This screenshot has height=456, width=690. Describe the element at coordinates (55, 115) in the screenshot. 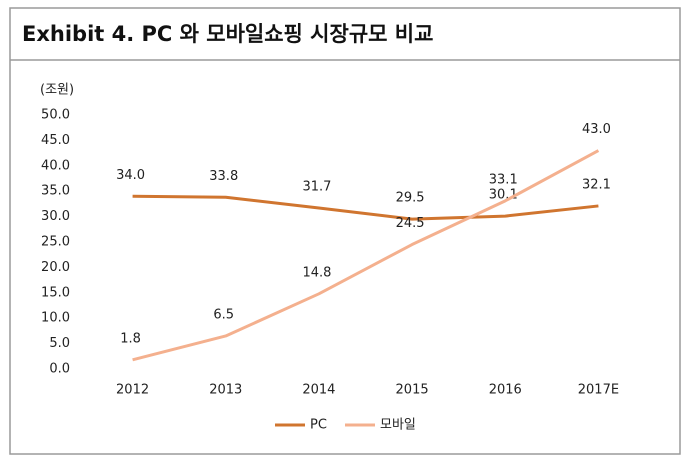

I see `y-tick-label: 50.0` at that location.